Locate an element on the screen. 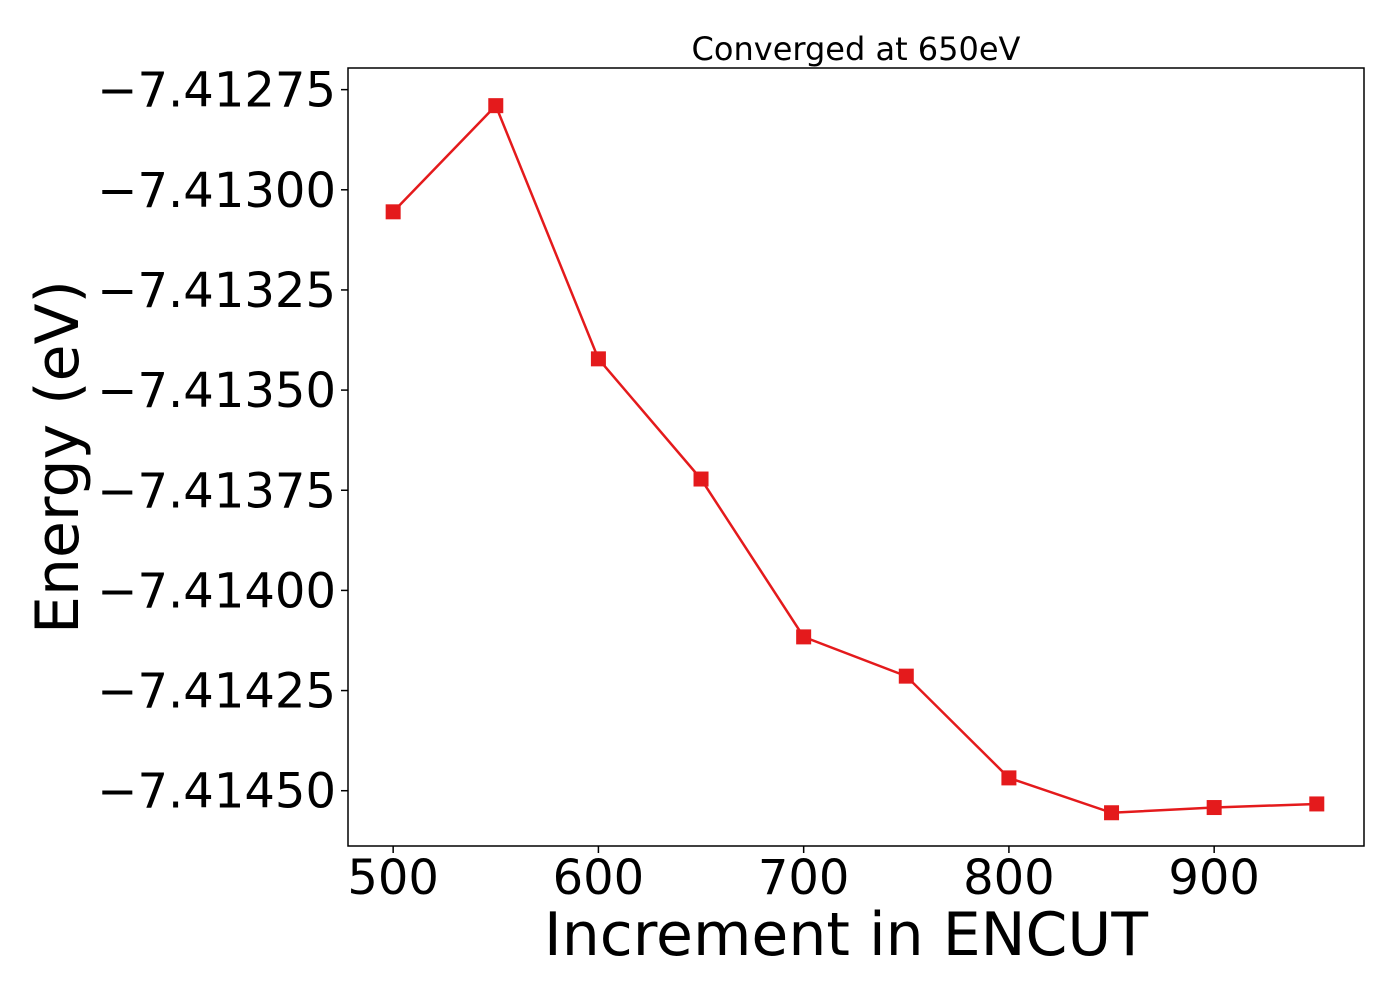  y-axis-label: Energy (eV) is located at coordinates (58, 457).